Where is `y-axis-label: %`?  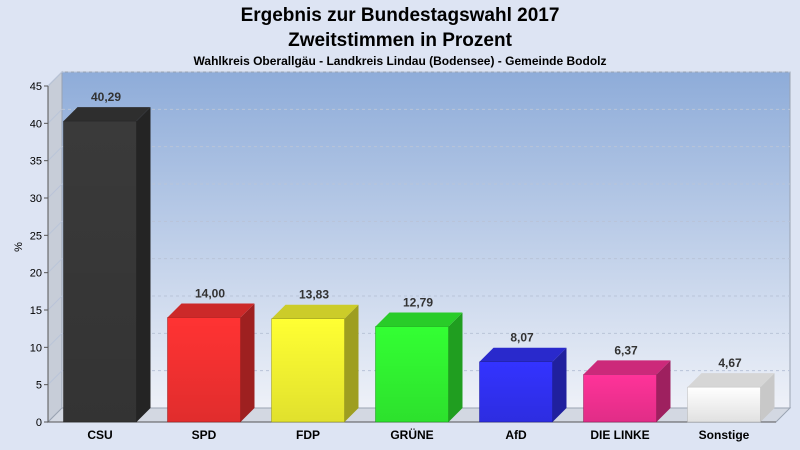 y-axis-label: % is located at coordinates (19, 247).